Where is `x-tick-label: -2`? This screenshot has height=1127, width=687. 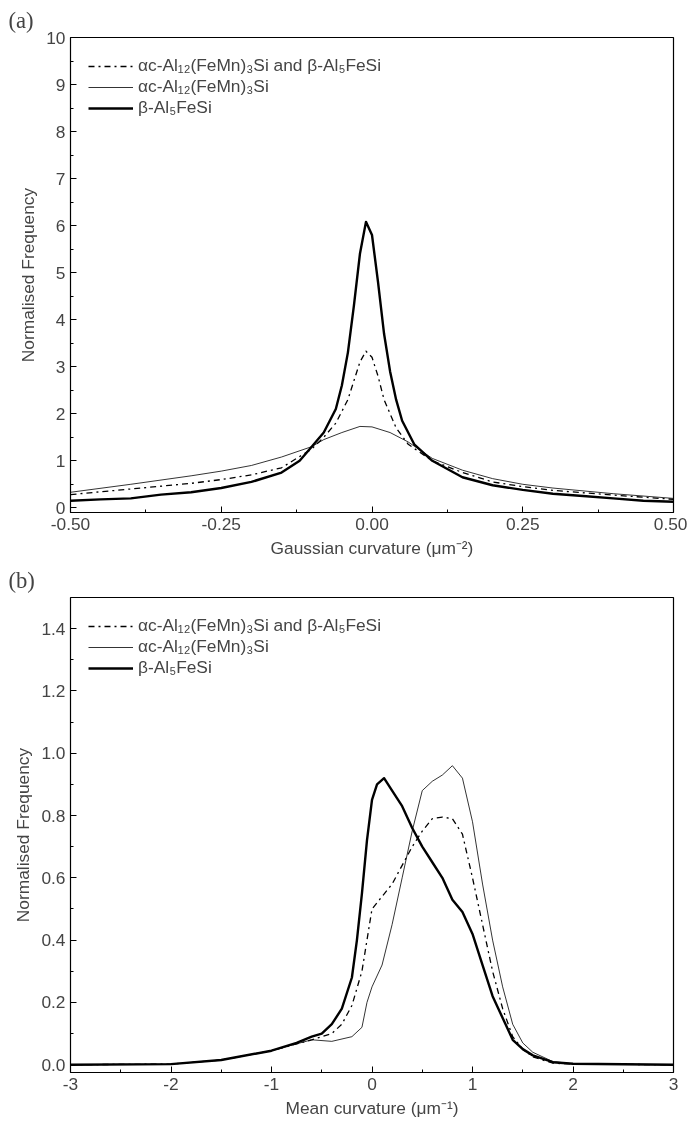 x-tick-label: -2 is located at coordinates (171, 1083).